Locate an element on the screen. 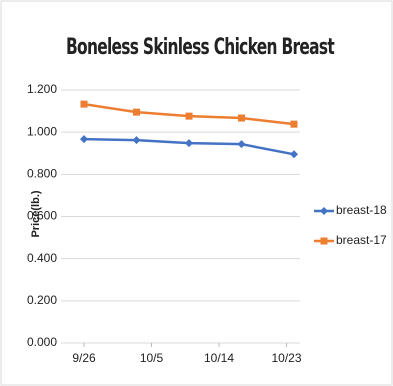 The width and height of the screenshot is (393, 386). y-axis-label: Price(lb.) is located at coordinates (36, 213).